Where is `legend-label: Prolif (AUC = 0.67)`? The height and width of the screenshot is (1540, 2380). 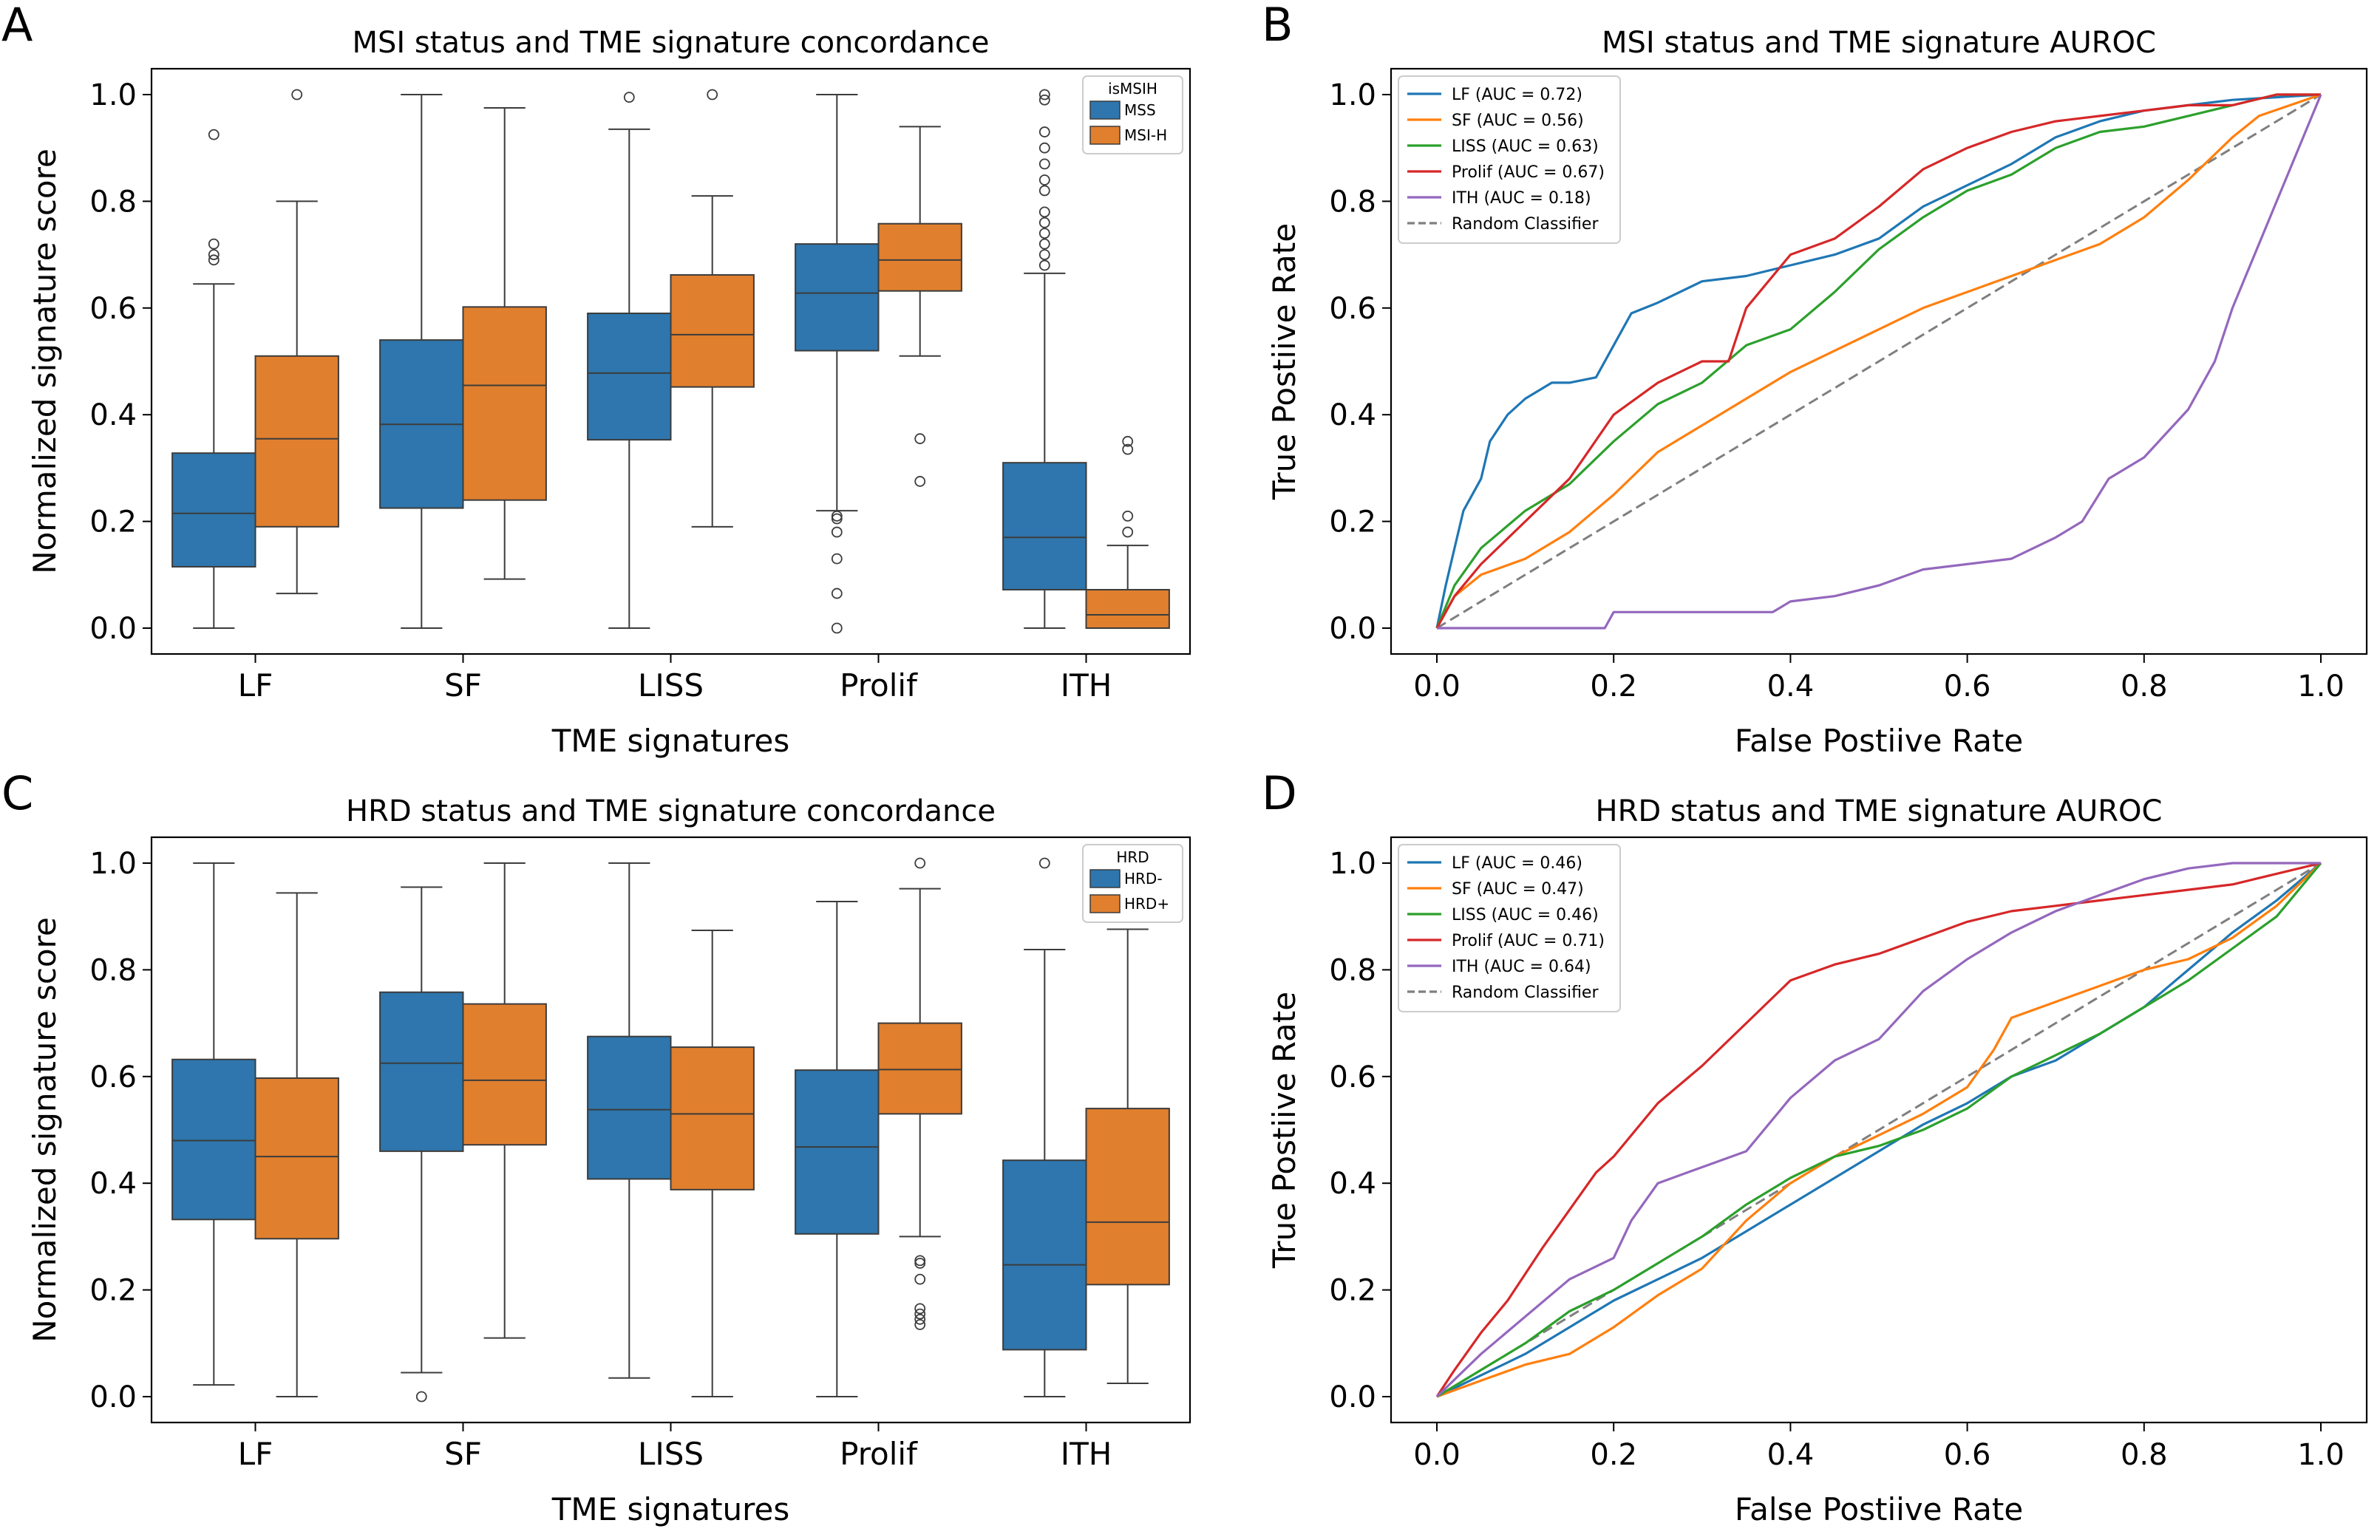
legend-label: Prolif (AUC = 0.67) is located at coordinates (1528, 172).